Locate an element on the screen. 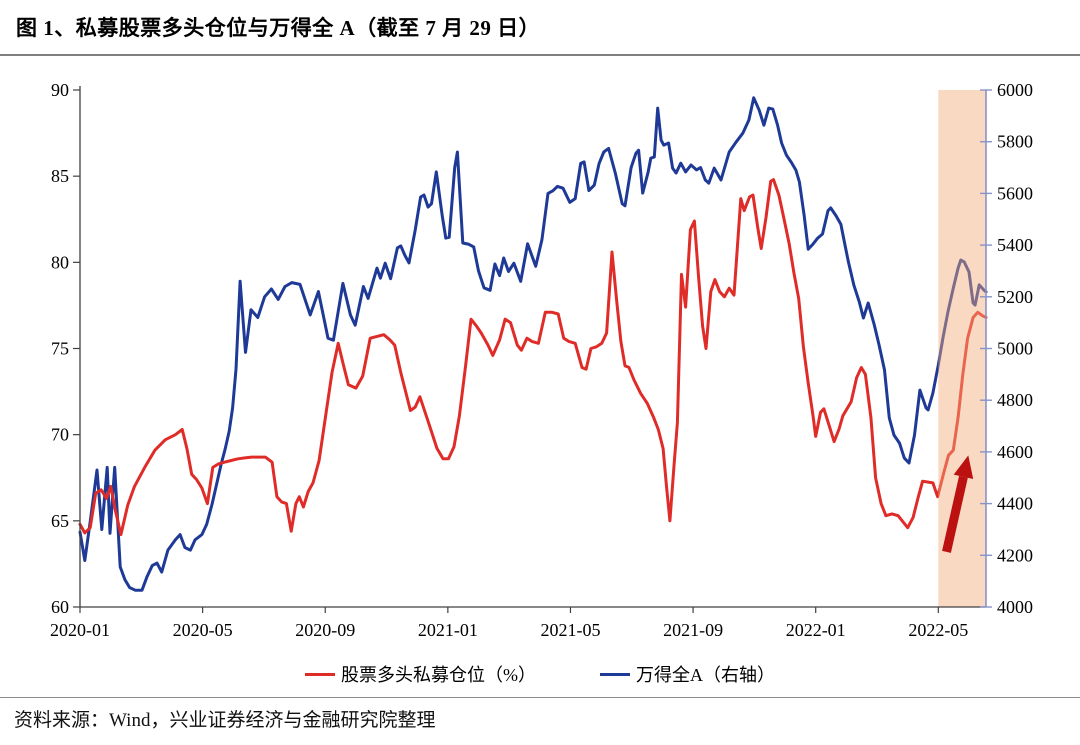 The image size is (1080, 745). highlight-band is located at coordinates (962, 348).